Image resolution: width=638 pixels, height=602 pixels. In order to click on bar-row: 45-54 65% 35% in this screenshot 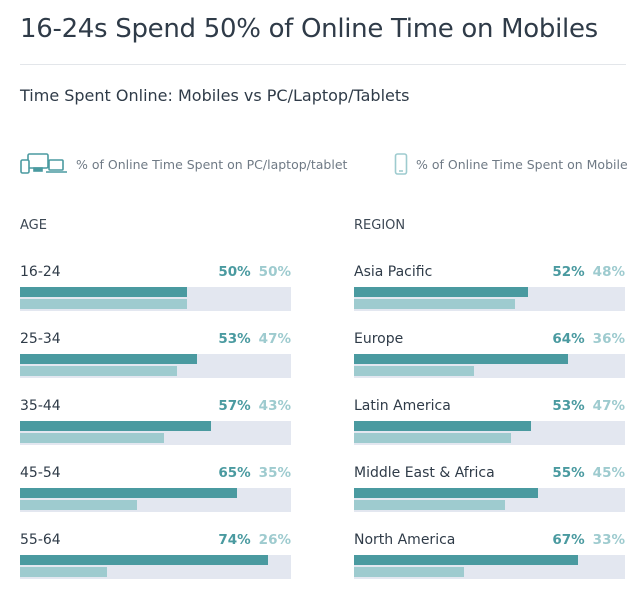, I will do `click(155, 488)`.